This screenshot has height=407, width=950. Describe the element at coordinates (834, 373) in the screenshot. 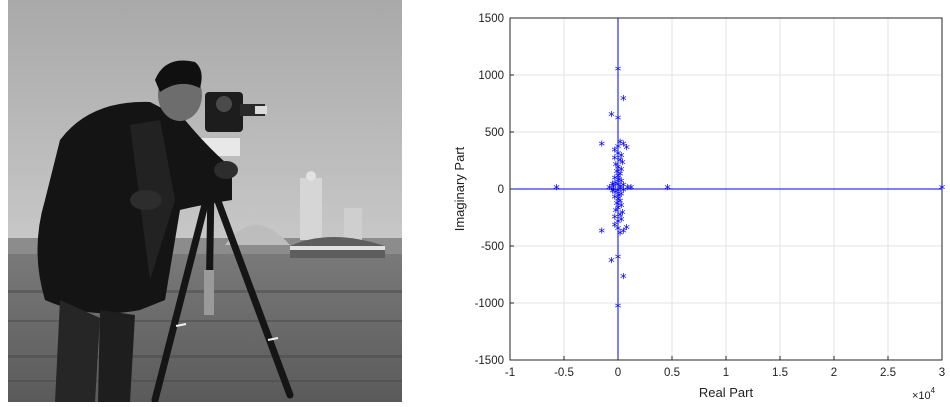

I see `x-tick-label: 2` at that location.